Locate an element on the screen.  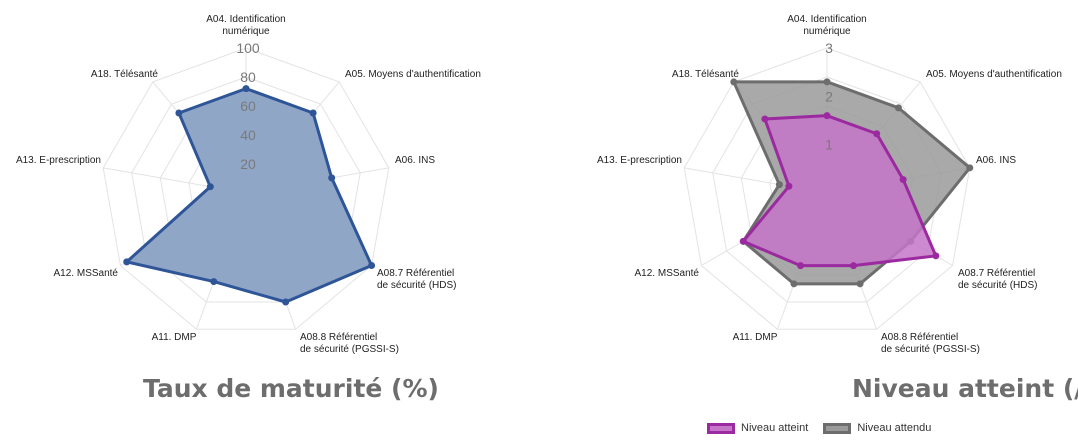
level-legend: Niveau atteint Niveau attendu is located at coordinates (825, 429).